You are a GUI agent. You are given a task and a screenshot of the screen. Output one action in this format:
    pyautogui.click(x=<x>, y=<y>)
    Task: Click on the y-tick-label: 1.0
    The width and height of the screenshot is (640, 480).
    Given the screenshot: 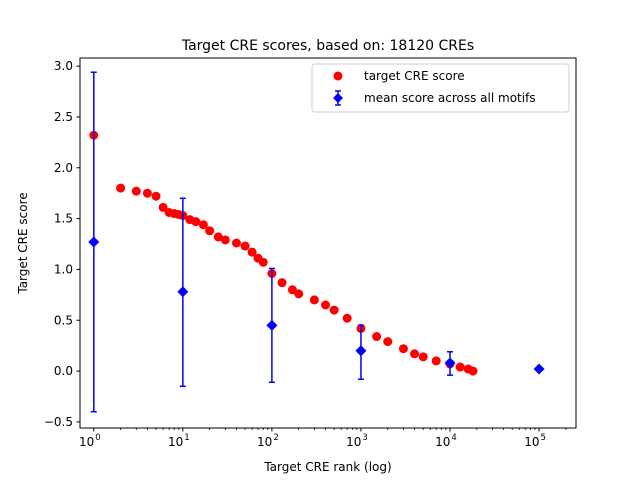 What is the action you would take?
    pyautogui.click(x=63, y=269)
    